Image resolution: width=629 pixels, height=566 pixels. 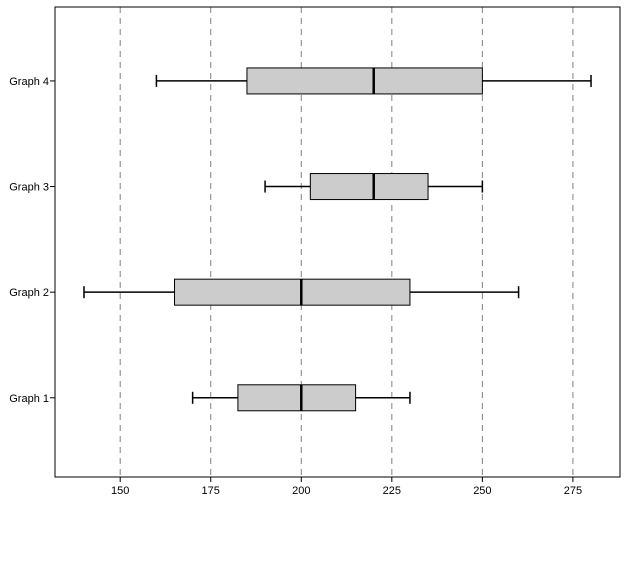 What do you see at coordinates (120, 491) in the screenshot?
I see `x-tick-label: 150` at bounding box center [120, 491].